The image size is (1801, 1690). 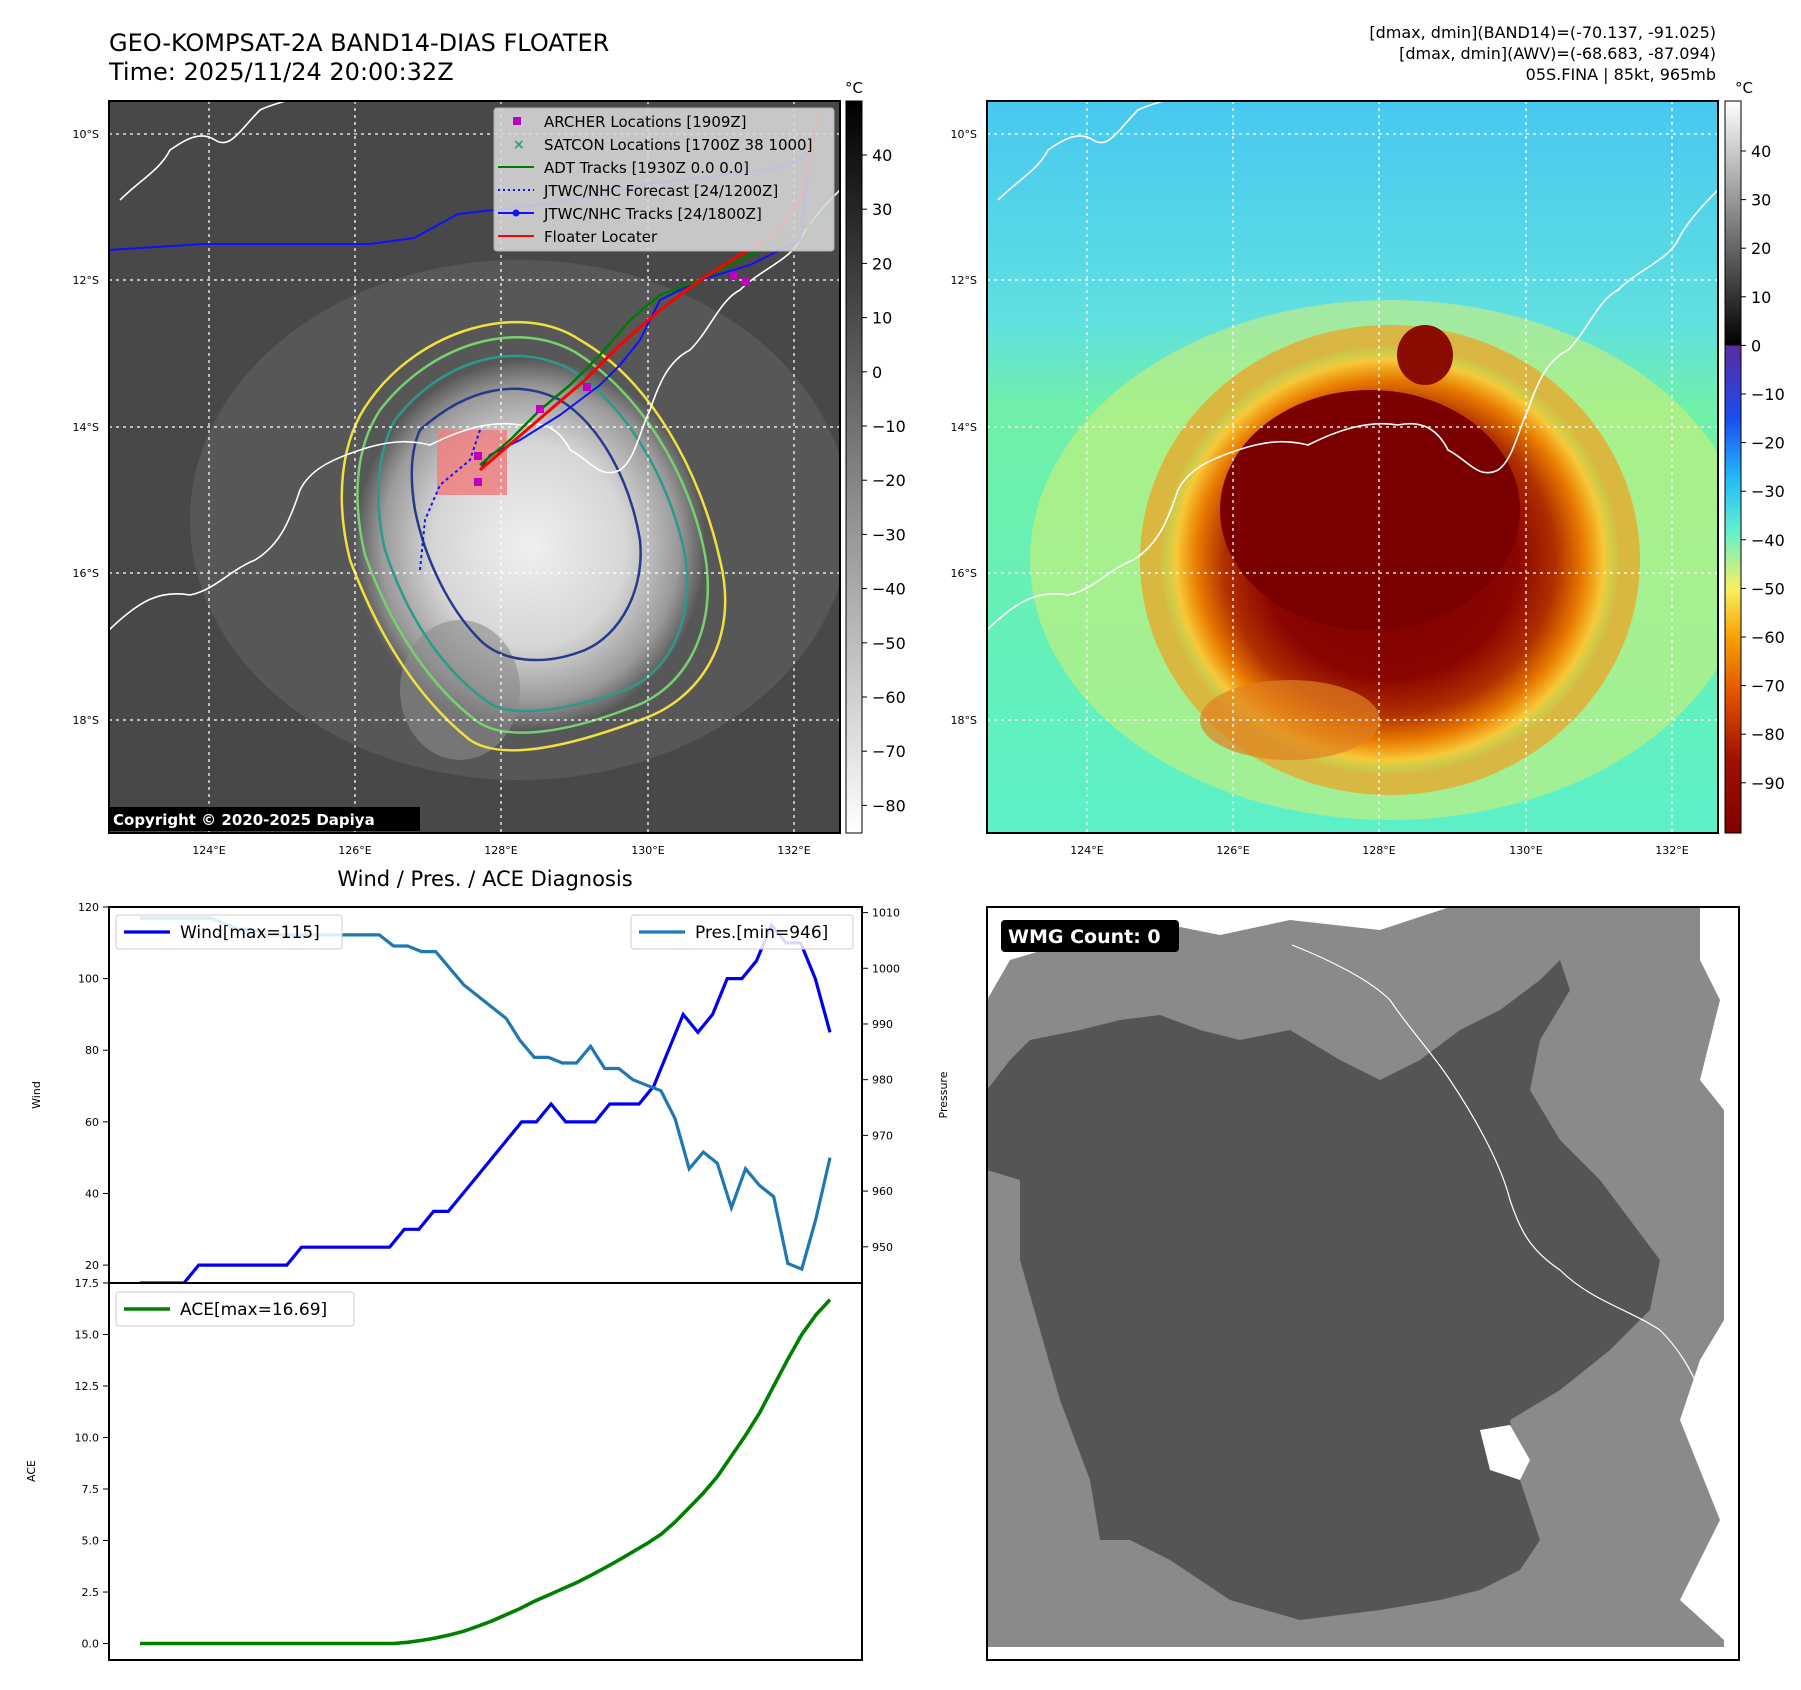 What do you see at coordinates (1379, 850) in the screenshot?
I see `awv-lon-labels: 124°E 126°E 128°E 130°E 132°E` at bounding box center [1379, 850].